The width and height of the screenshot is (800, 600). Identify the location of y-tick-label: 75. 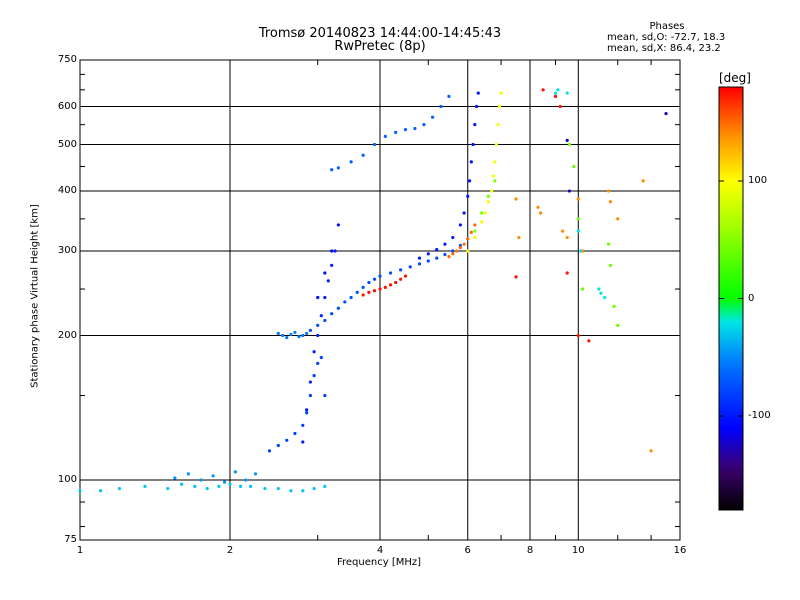
(70, 539).